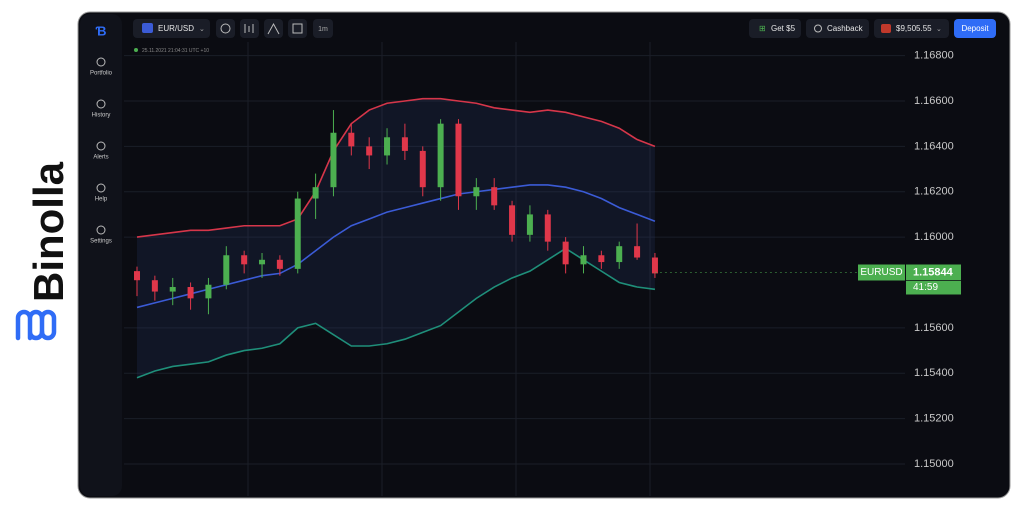 This screenshot has width=1024, height=512. What do you see at coordinates (175, 51) in the screenshot?
I see `timestamp: 25.11.2021 21:04:31 UTC +10` at bounding box center [175, 51].